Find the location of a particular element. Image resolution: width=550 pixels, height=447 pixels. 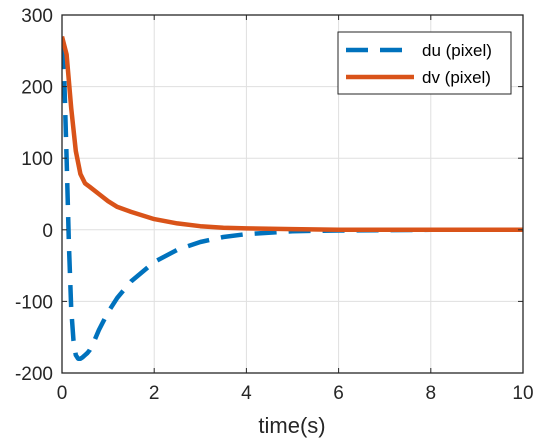

x-tick-label: 2 is located at coordinates (154, 393).